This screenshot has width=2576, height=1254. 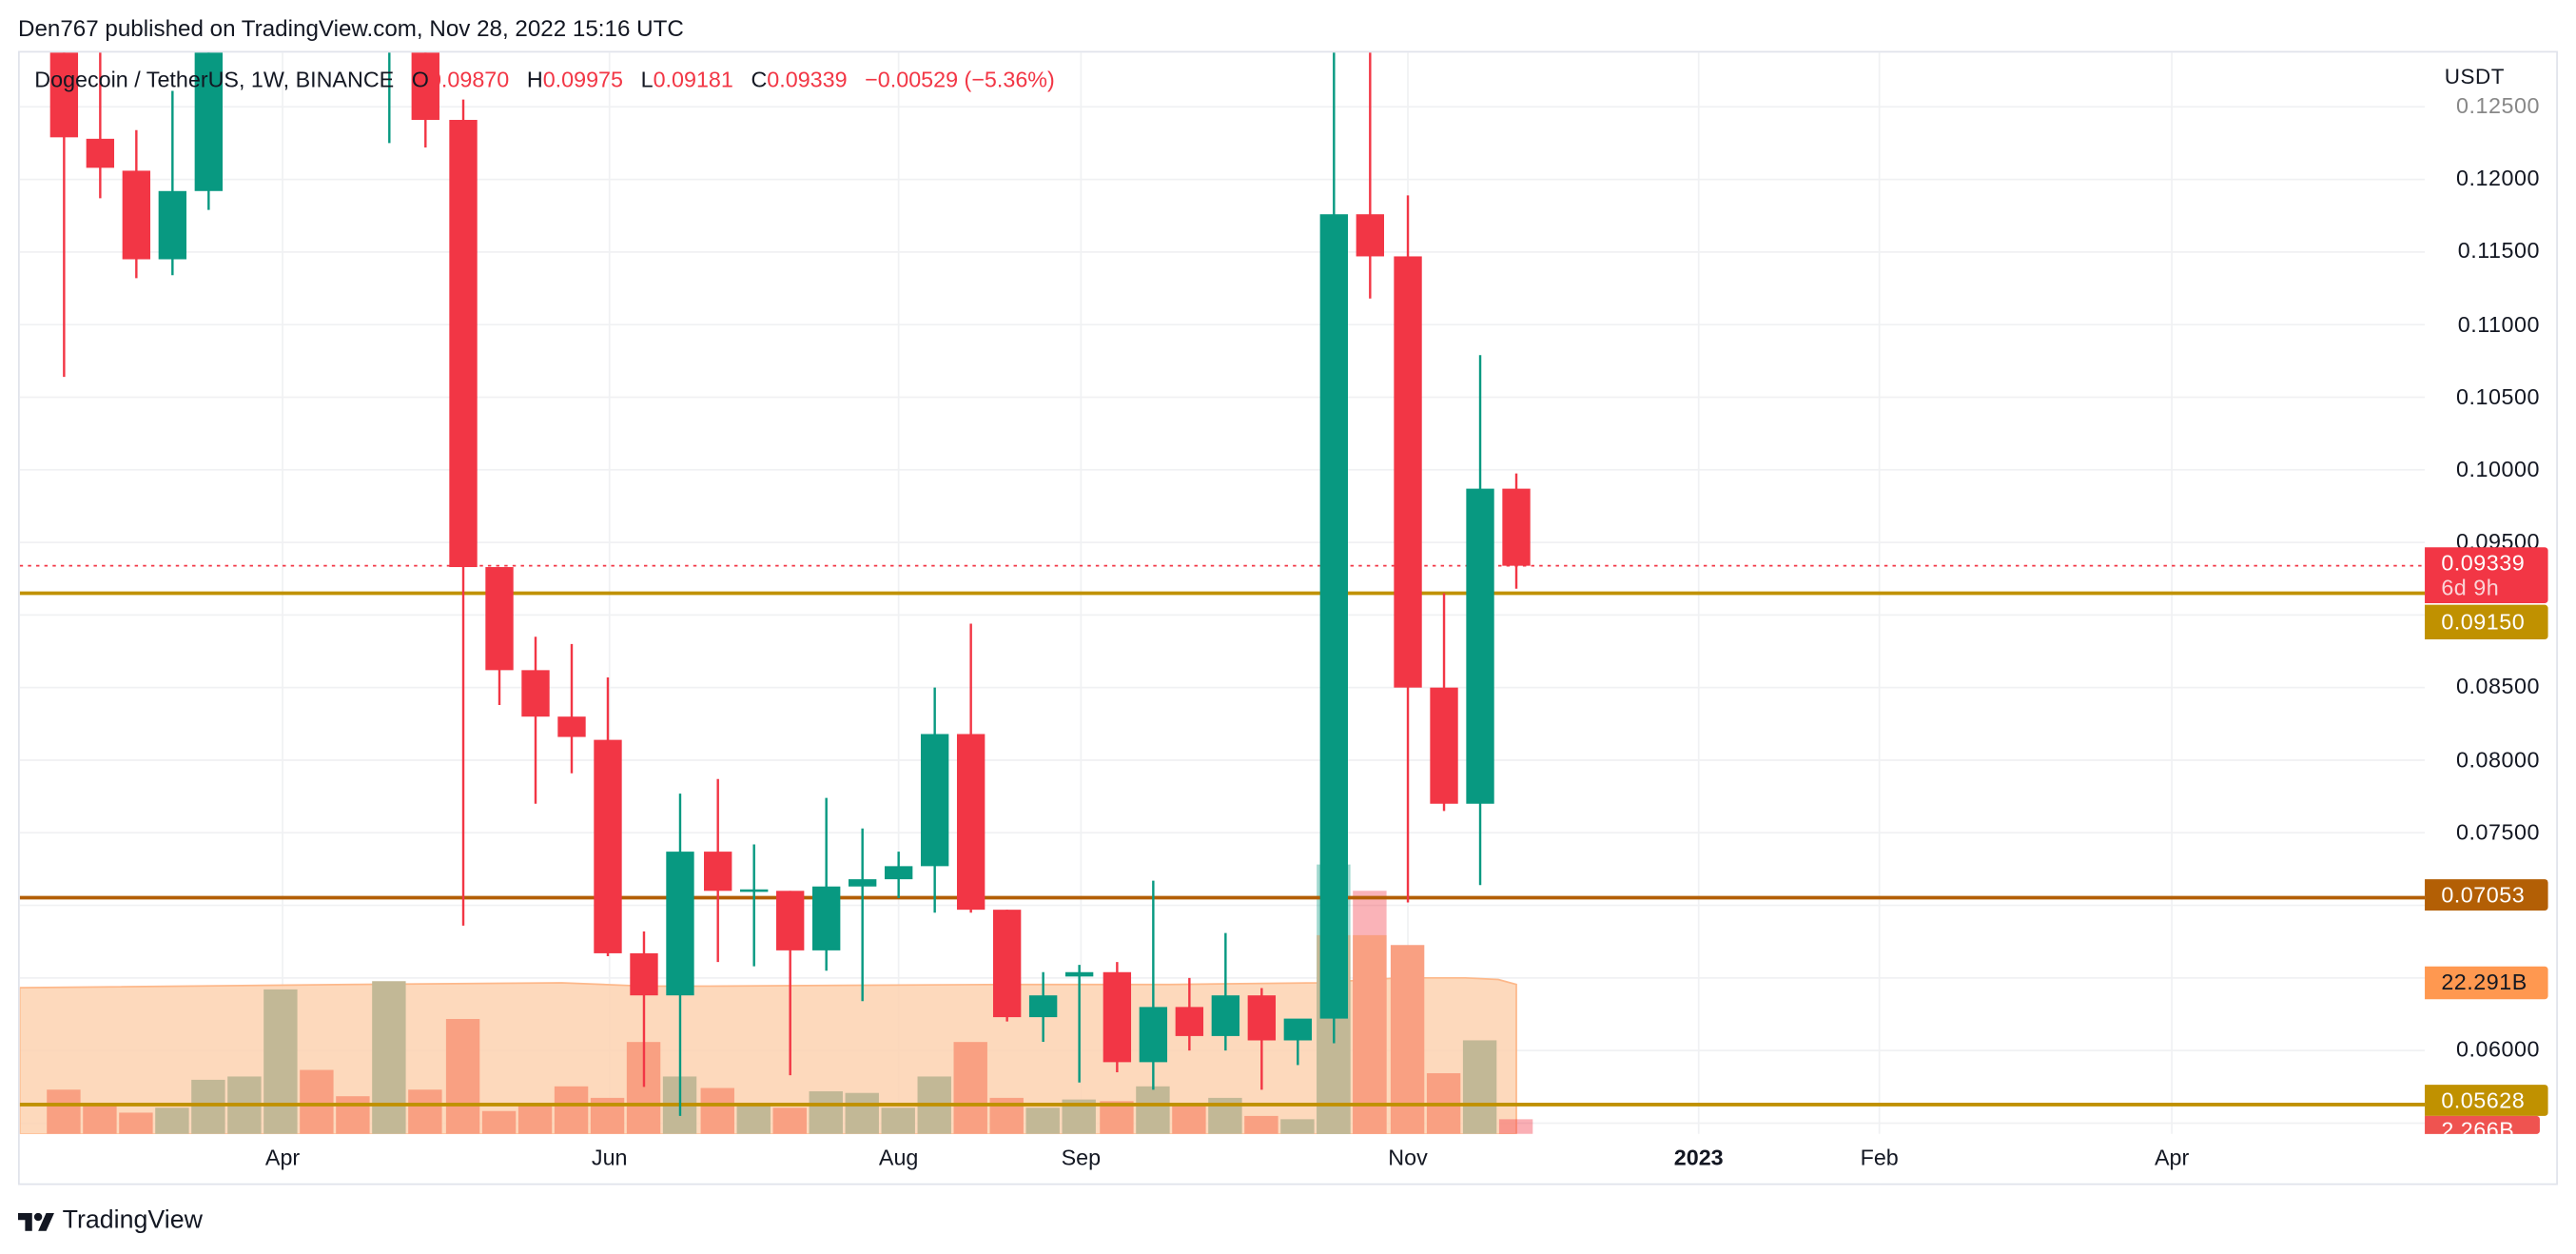 I want to click on symbol-name: Dogecoin / TetherUS, 1W, BINANCE, so click(x=215, y=79).